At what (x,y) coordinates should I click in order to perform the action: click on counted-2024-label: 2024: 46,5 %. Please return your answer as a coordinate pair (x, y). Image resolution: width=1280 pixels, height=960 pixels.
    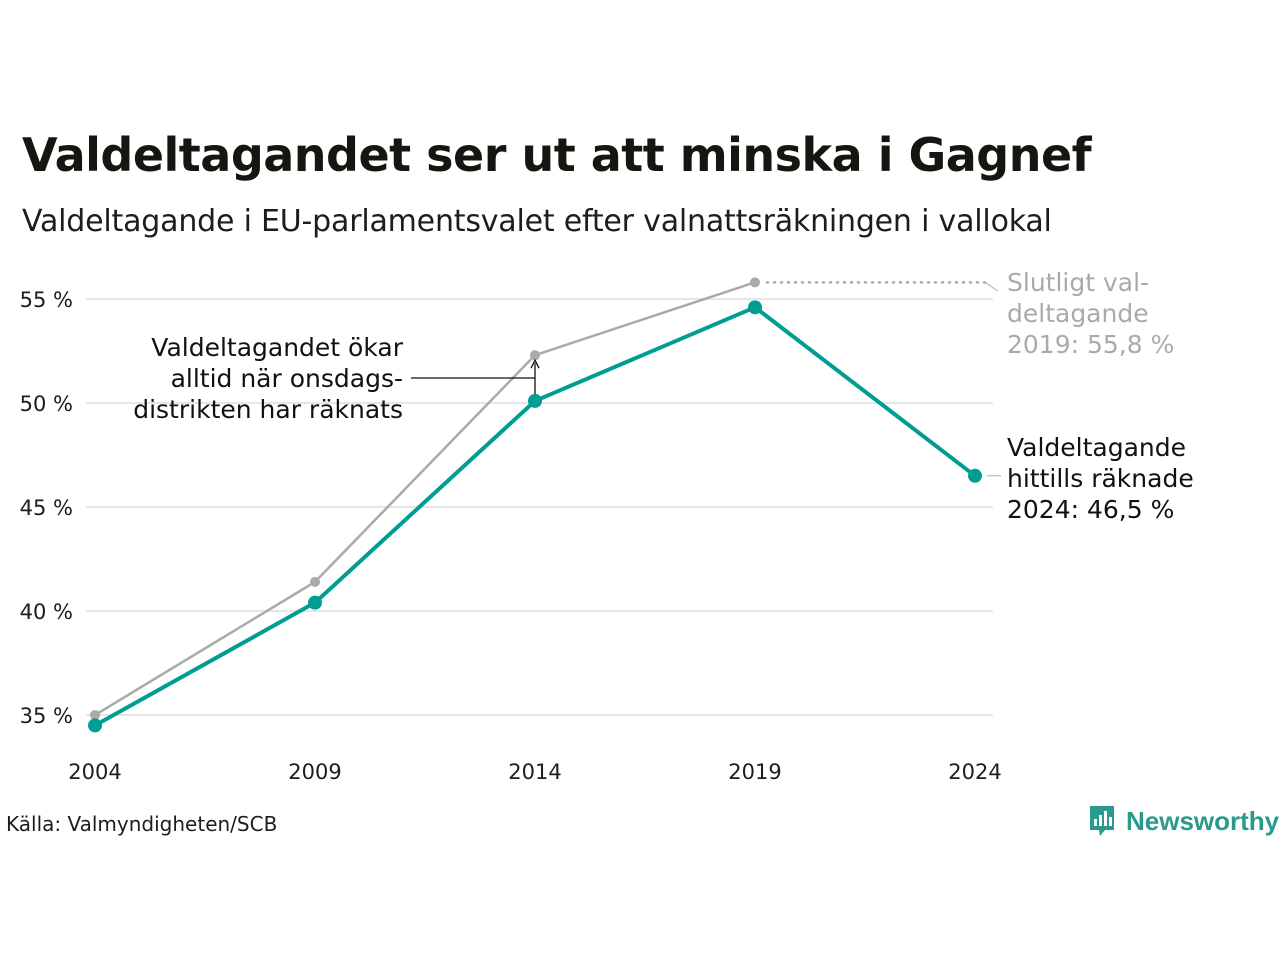
    Looking at the image, I should click on (1090, 509).